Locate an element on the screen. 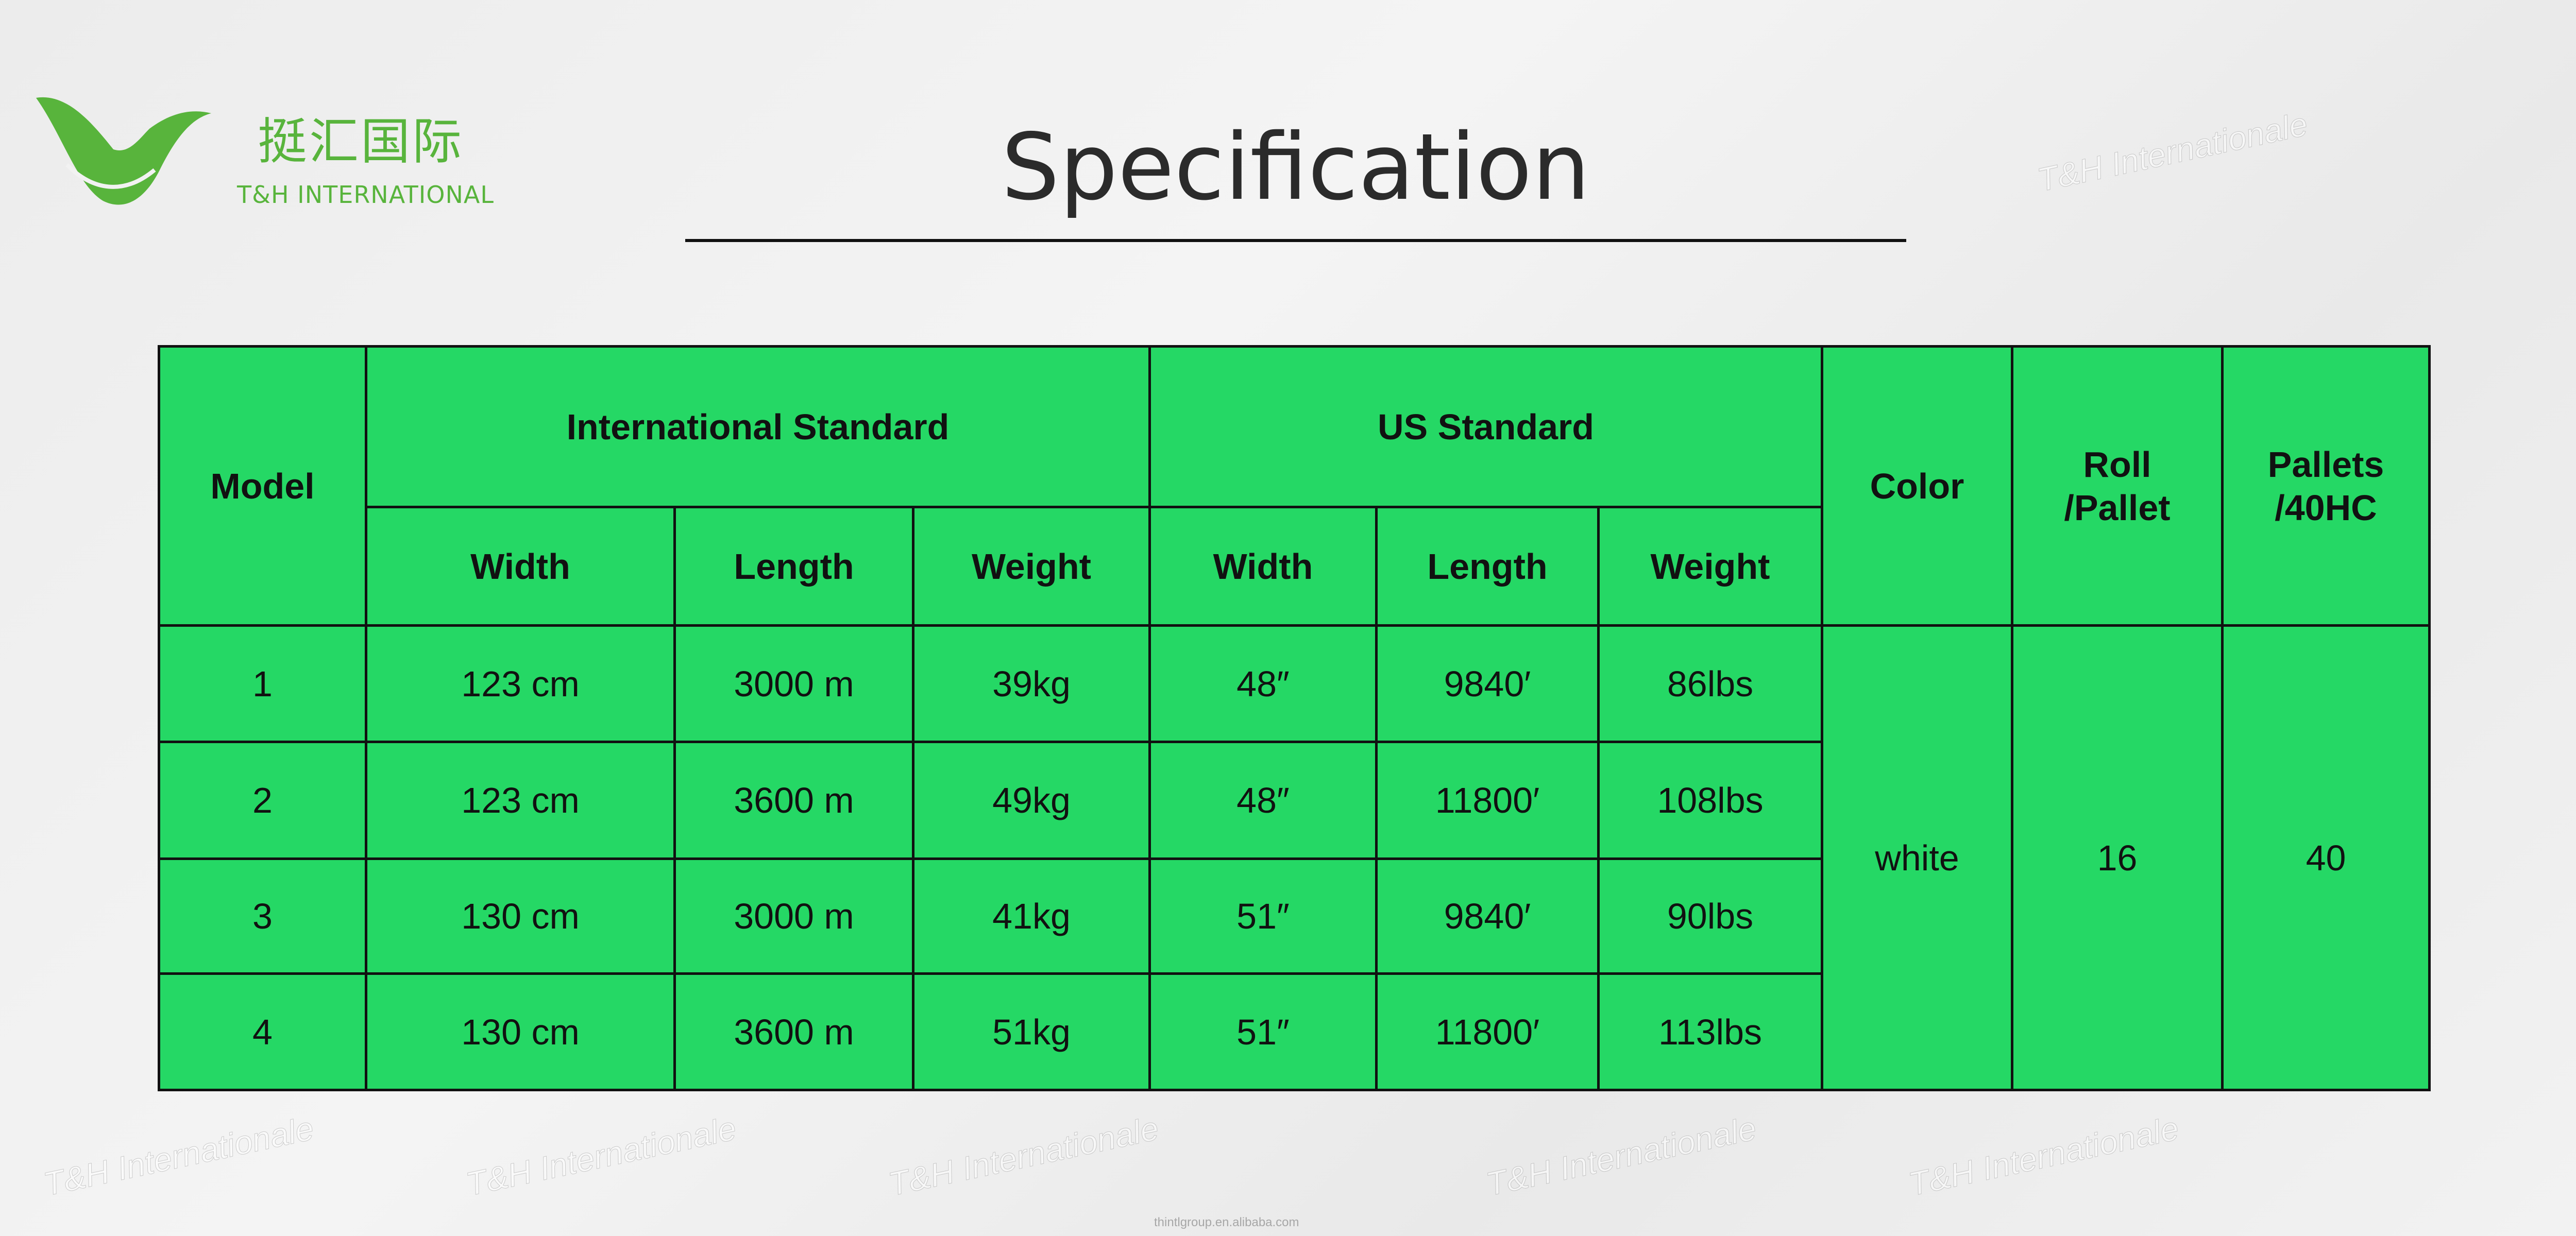 The width and height of the screenshot is (2576, 1236). cell-intl-weight: 39kg is located at coordinates (1031, 683).